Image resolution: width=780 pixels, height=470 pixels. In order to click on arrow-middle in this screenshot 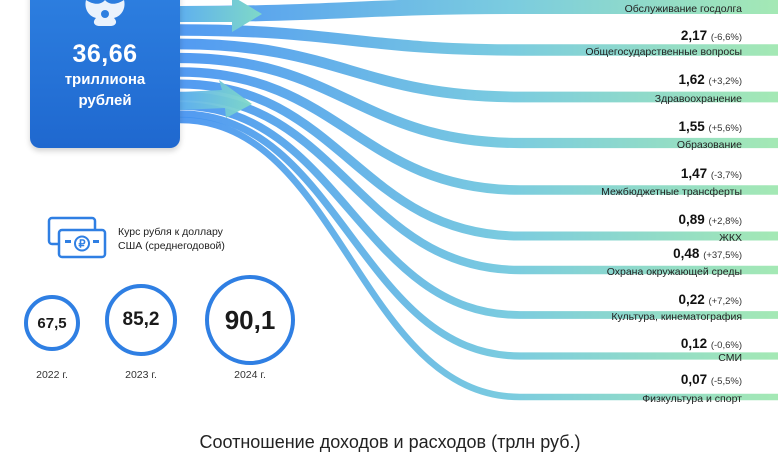, I will do `click(216, 99)`.